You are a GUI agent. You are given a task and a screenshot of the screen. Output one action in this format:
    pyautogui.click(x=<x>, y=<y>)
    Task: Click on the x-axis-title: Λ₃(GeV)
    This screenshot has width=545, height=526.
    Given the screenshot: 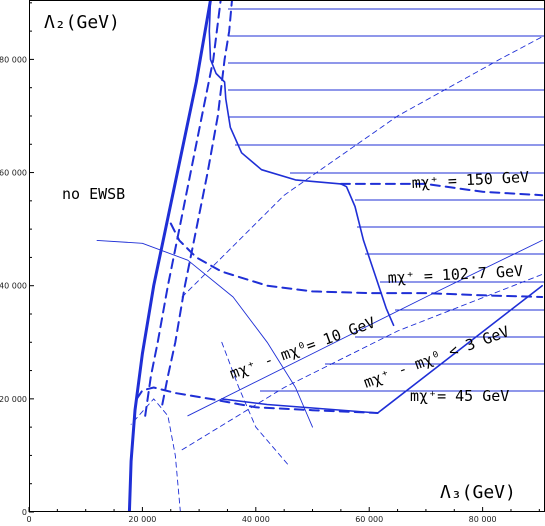 What is the action you would take?
    pyautogui.click(x=478, y=492)
    